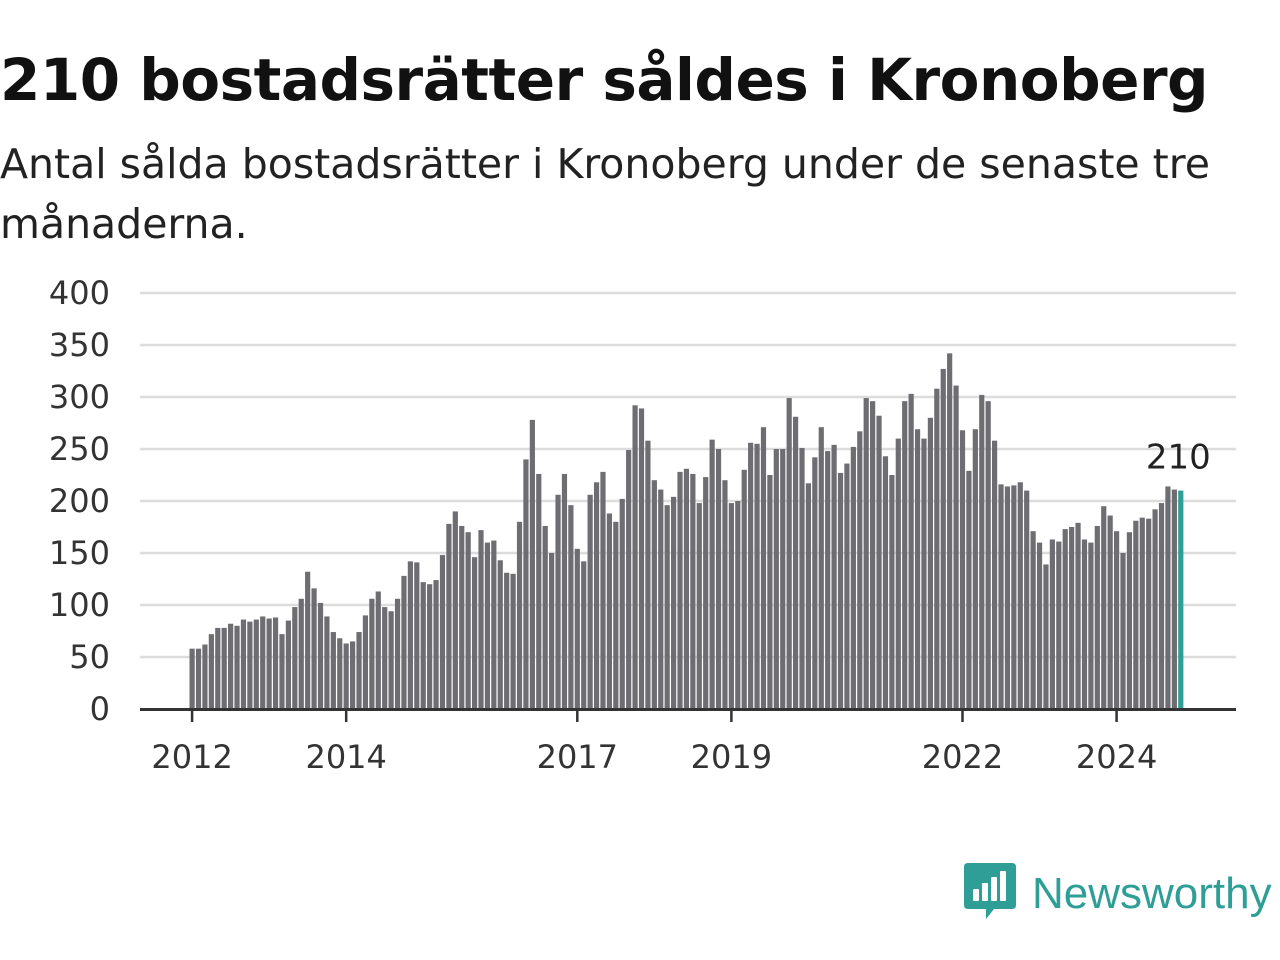 This screenshot has width=1280, height=960. I want to click on last-value-label: 210, so click(1178, 458).